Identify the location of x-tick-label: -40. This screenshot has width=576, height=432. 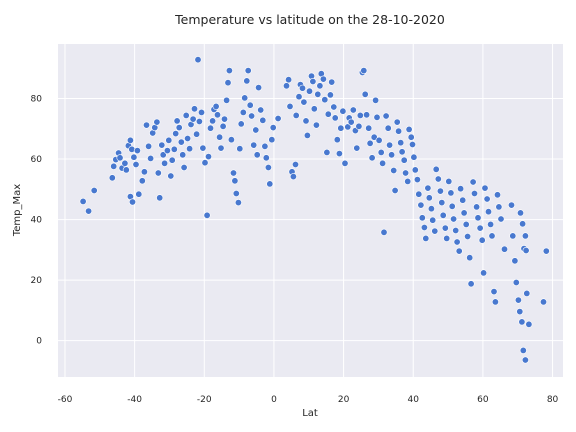
(134, 400).